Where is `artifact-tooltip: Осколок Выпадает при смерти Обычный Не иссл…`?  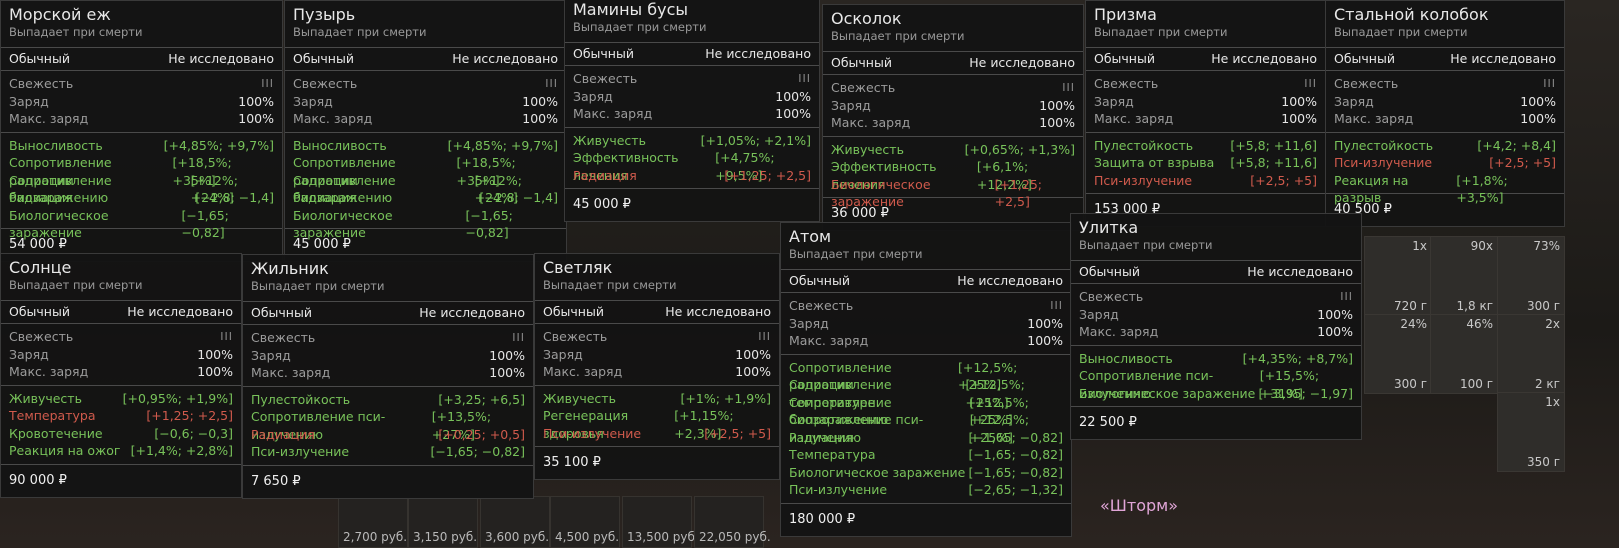
artifact-tooltip: Осколок Выпадает при смерти Обычный Не иссл… is located at coordinates (953, 117).